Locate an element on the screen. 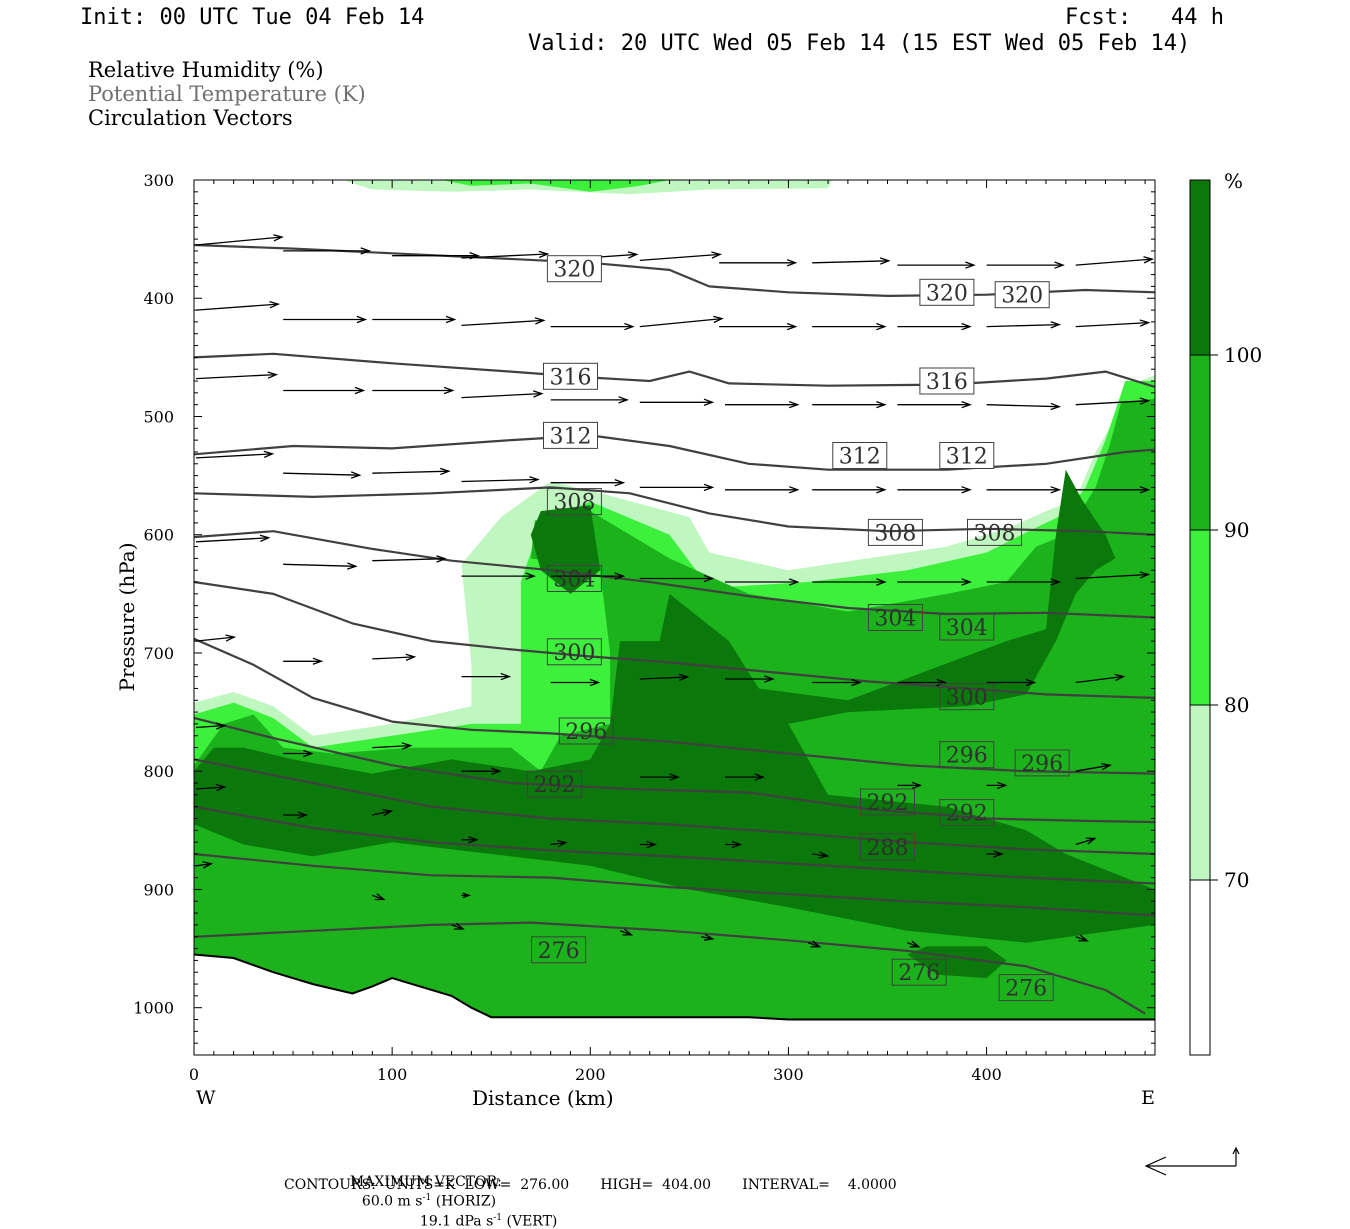 Image resolution: width=1350 pixels, height=1229 pixels. x-tick-label: 0 is located at coordinates (194, 1074).